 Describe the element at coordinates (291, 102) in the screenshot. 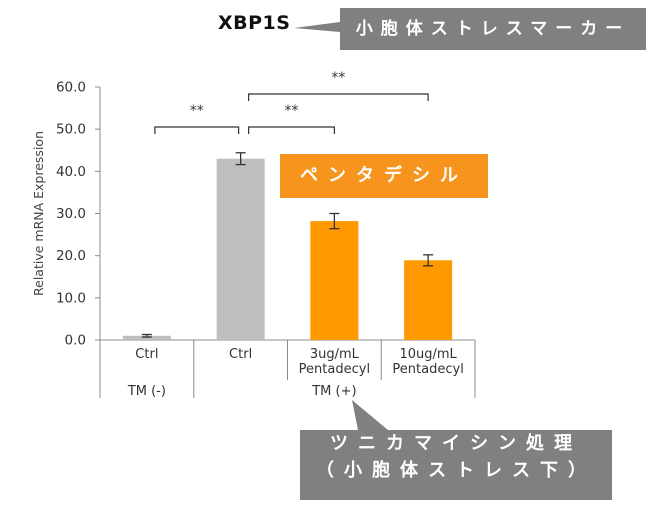

I see `significance-brackets: ** ** **` at that location.